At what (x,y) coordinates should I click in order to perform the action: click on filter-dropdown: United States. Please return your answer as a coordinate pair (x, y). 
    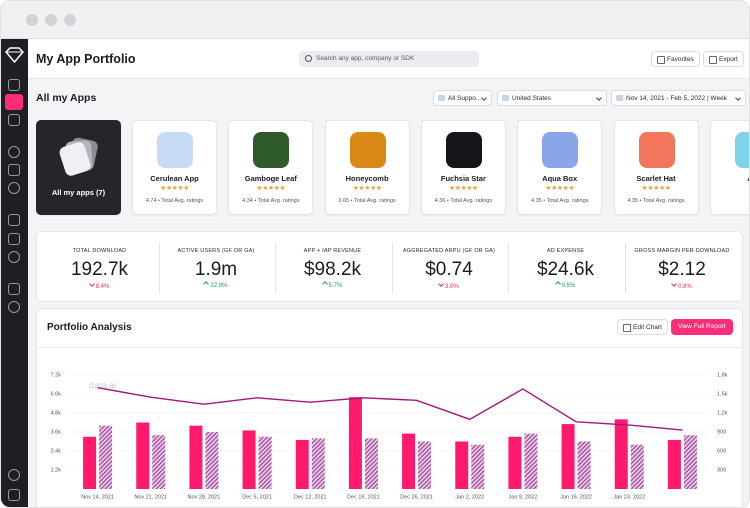
    Looking at the image, I should click on (552, 98).